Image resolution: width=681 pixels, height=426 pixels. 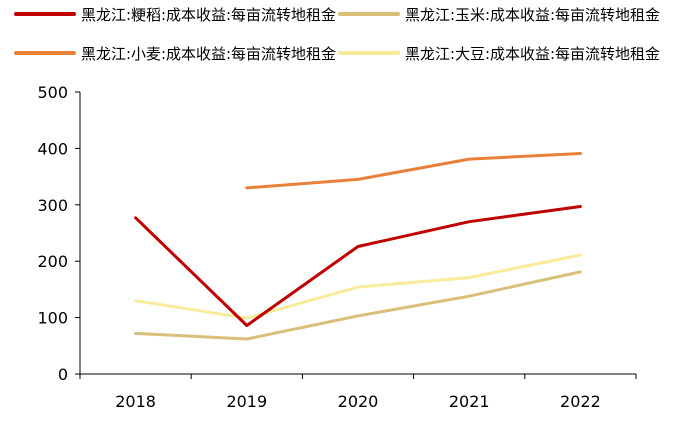 I want to click on x-tick-label: 2020, so click(x=358, y=401).